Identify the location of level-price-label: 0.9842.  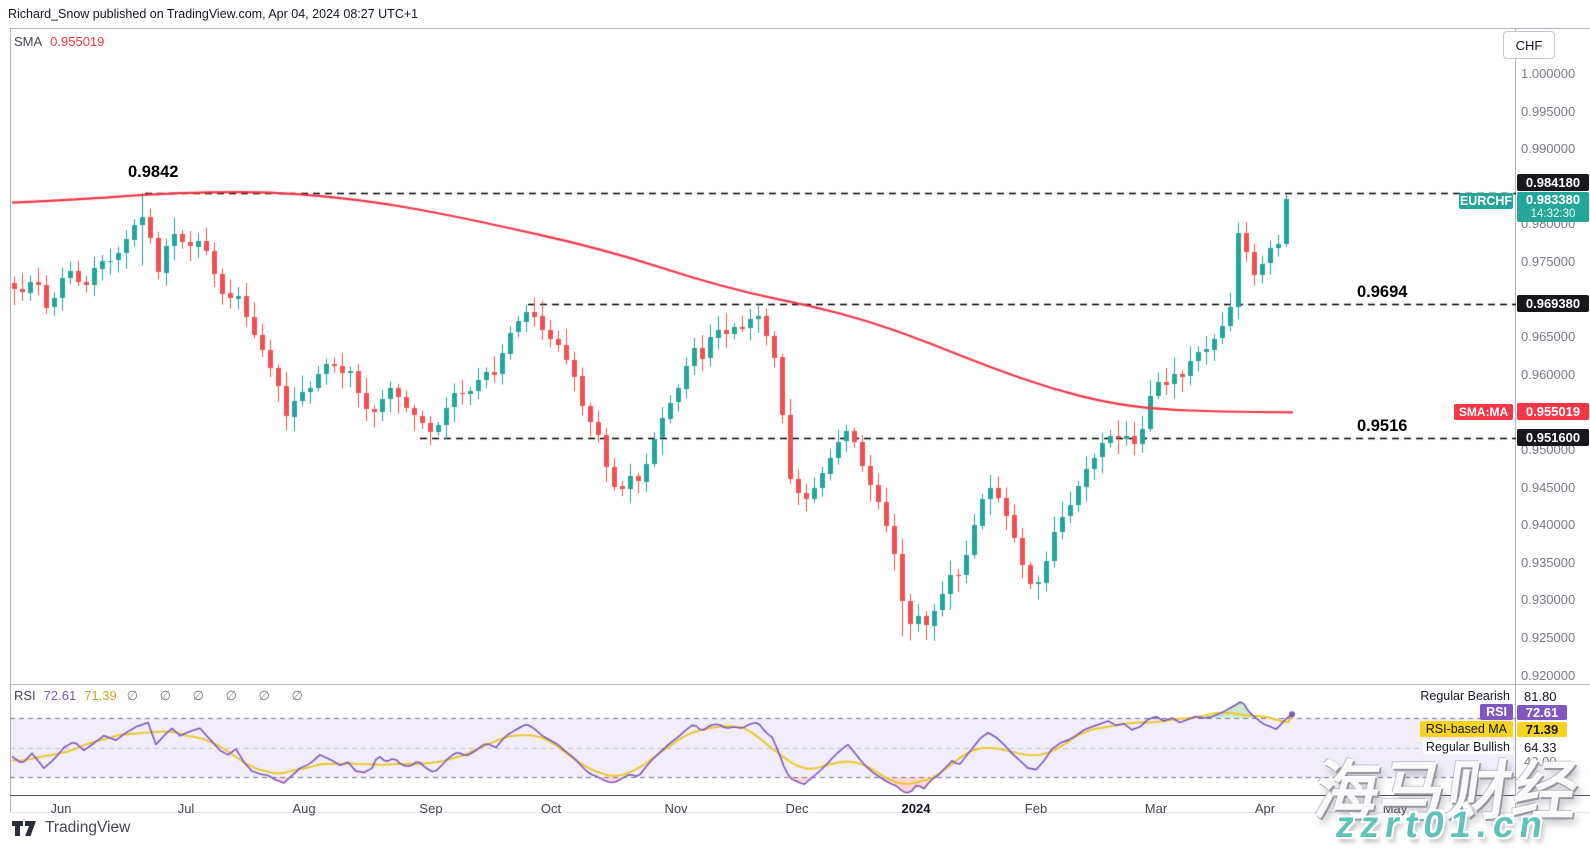
(153, 172).